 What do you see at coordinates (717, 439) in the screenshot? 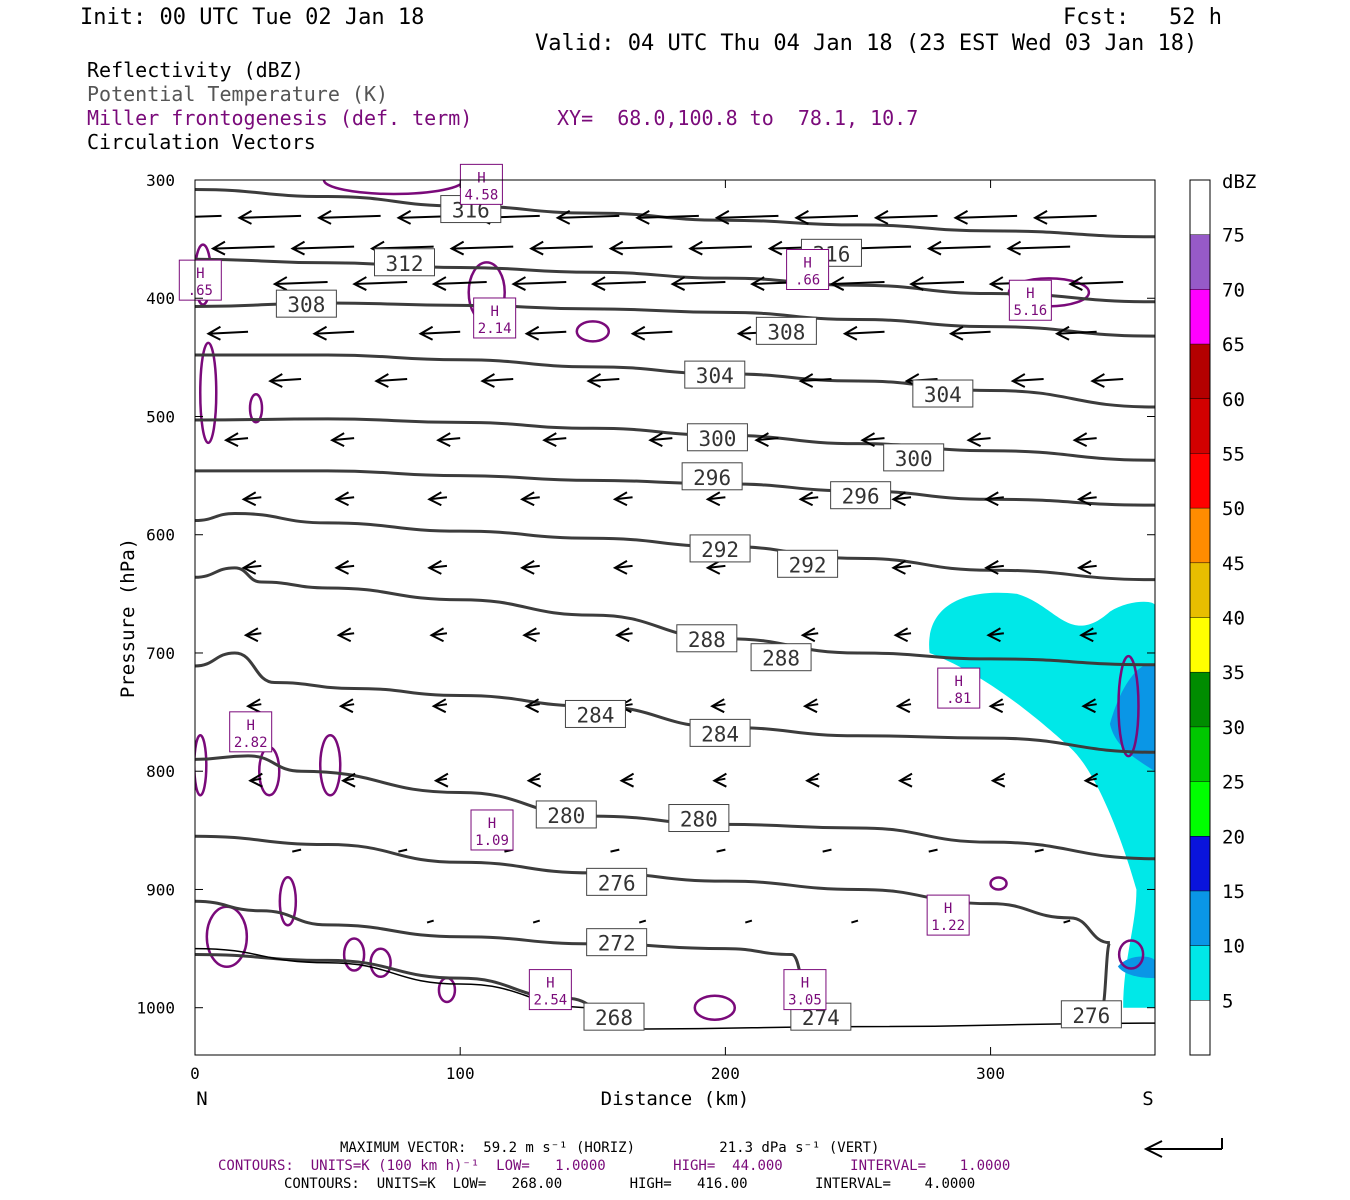
I see `theta-label: 300` at bounding box center [717, 439].